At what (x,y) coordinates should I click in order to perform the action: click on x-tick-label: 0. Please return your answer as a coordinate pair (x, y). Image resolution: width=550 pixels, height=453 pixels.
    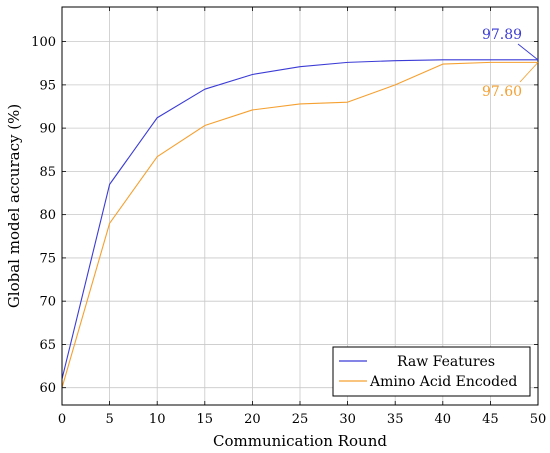
    Looking at the image, I should click on (62, 419).